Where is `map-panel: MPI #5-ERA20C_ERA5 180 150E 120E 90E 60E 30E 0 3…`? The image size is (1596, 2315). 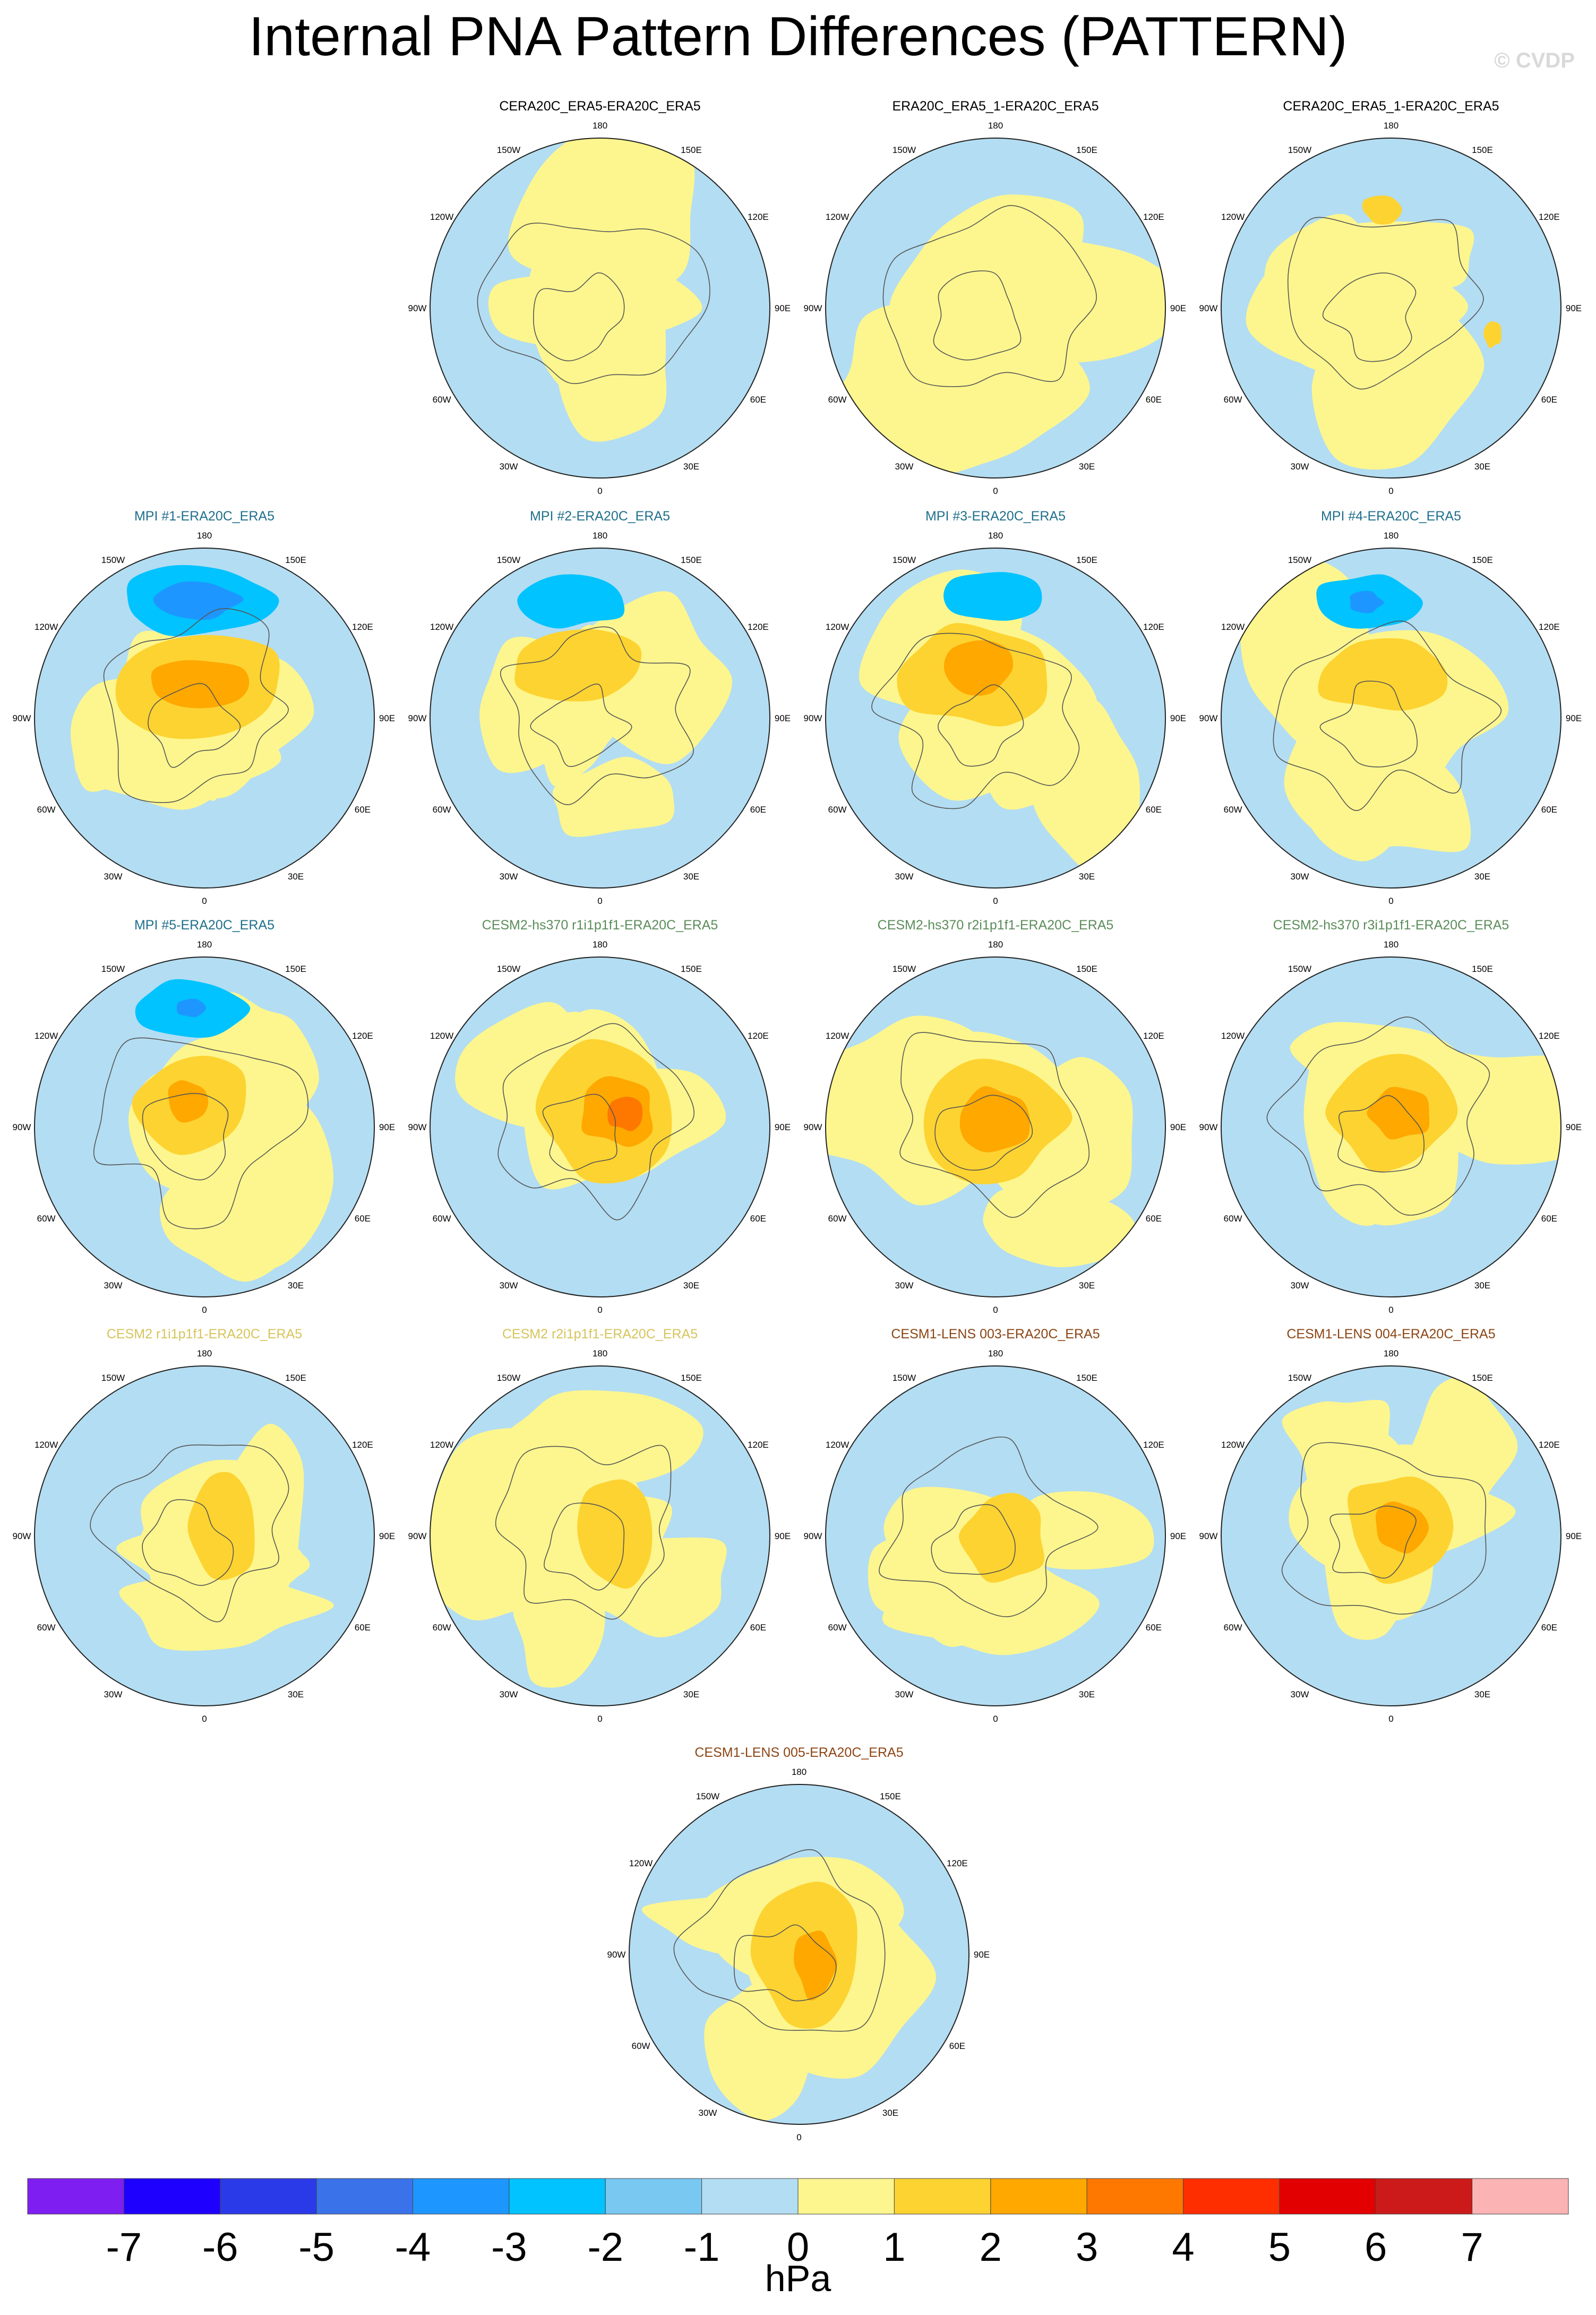
map-panel: MPI #5-ERA20C_ERA5 180 150E 120E 90E 60E 30E 0 3… is located at coordinates (205, 1116).